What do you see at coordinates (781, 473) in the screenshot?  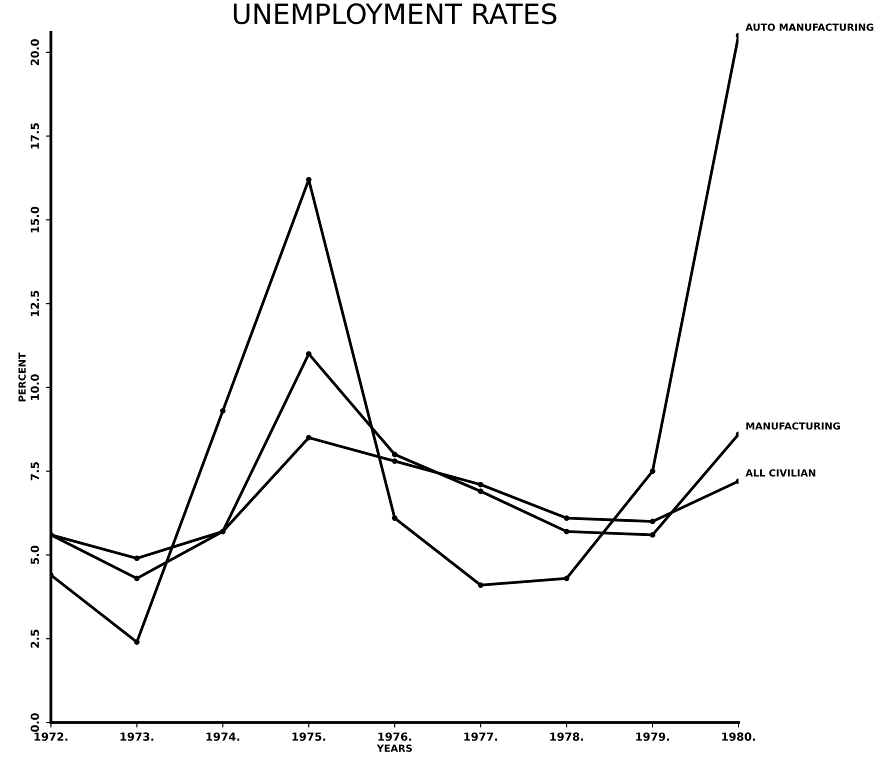 I see `series-label: ALL CIVILIAN` at bounding box center [781, 473].